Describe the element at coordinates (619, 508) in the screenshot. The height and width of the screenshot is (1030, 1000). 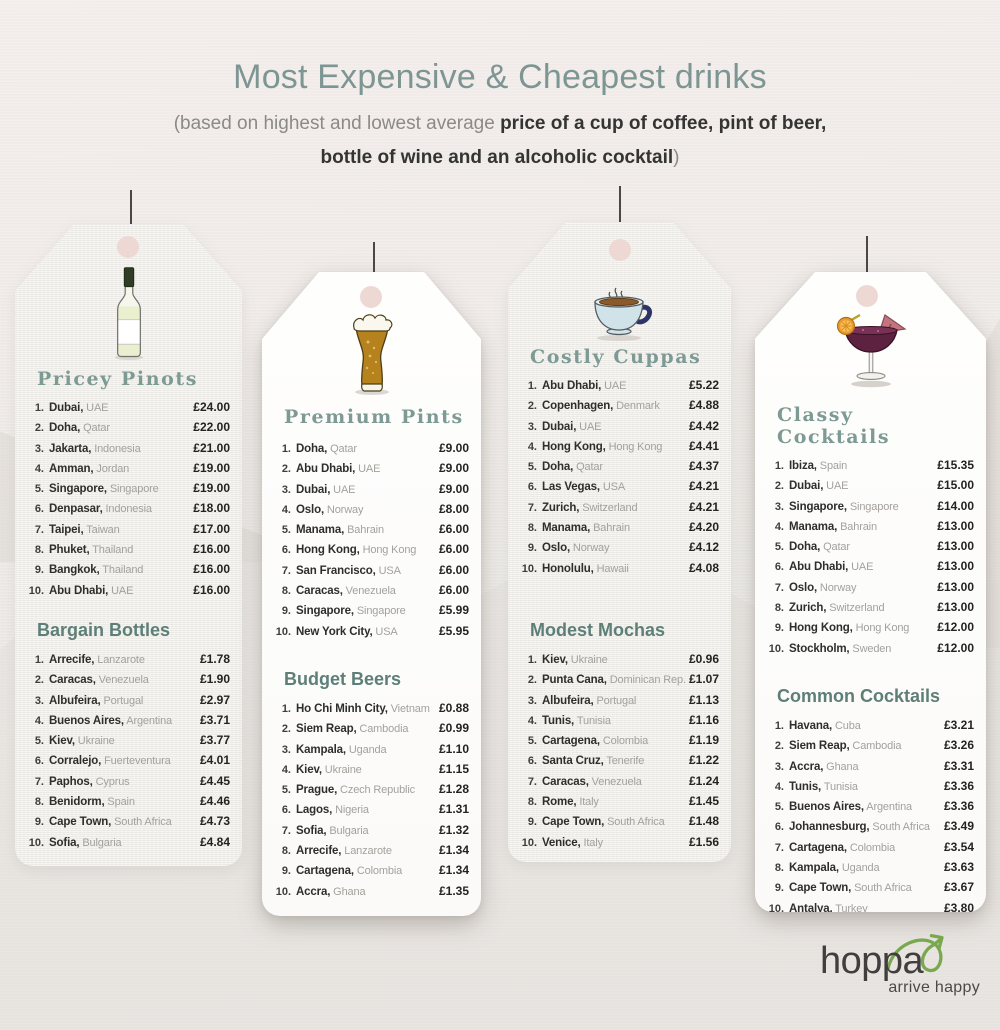
I see `list-item: 7. Zurich, Switzerland £4.21` at that location.